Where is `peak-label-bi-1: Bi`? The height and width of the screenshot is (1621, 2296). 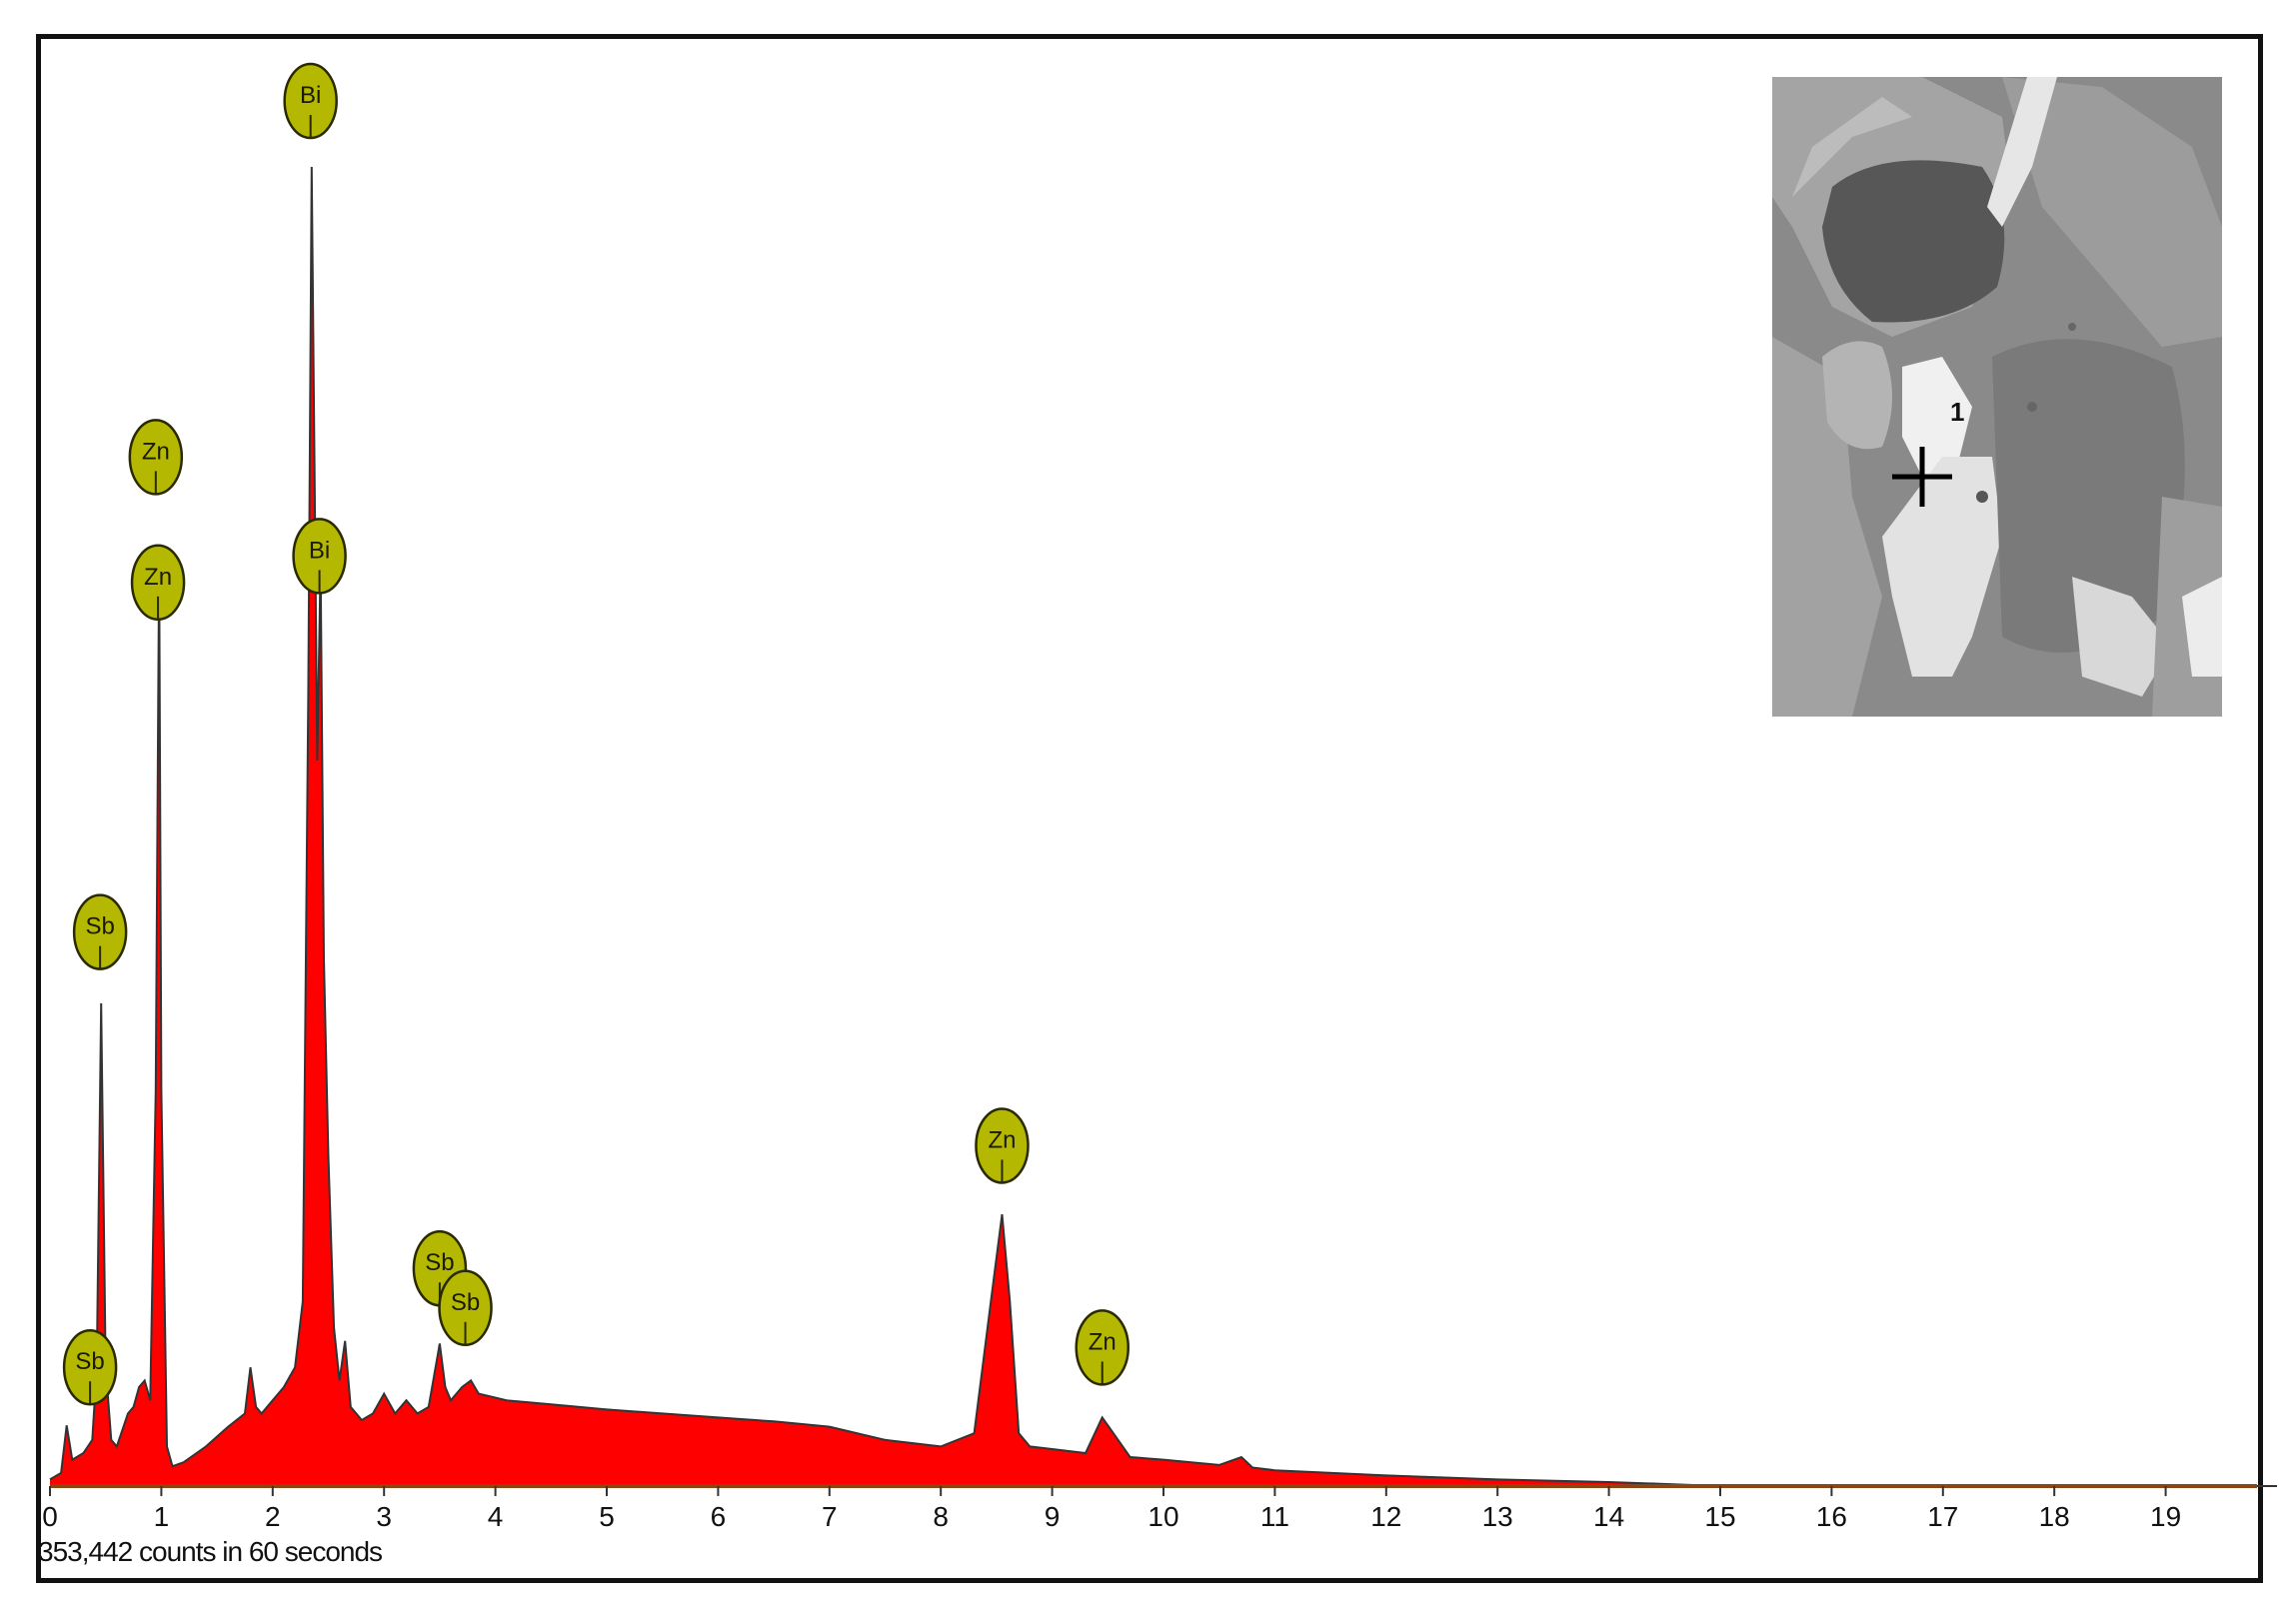 peak-label-bi-1: Bi is located at coordinates (319, 556).